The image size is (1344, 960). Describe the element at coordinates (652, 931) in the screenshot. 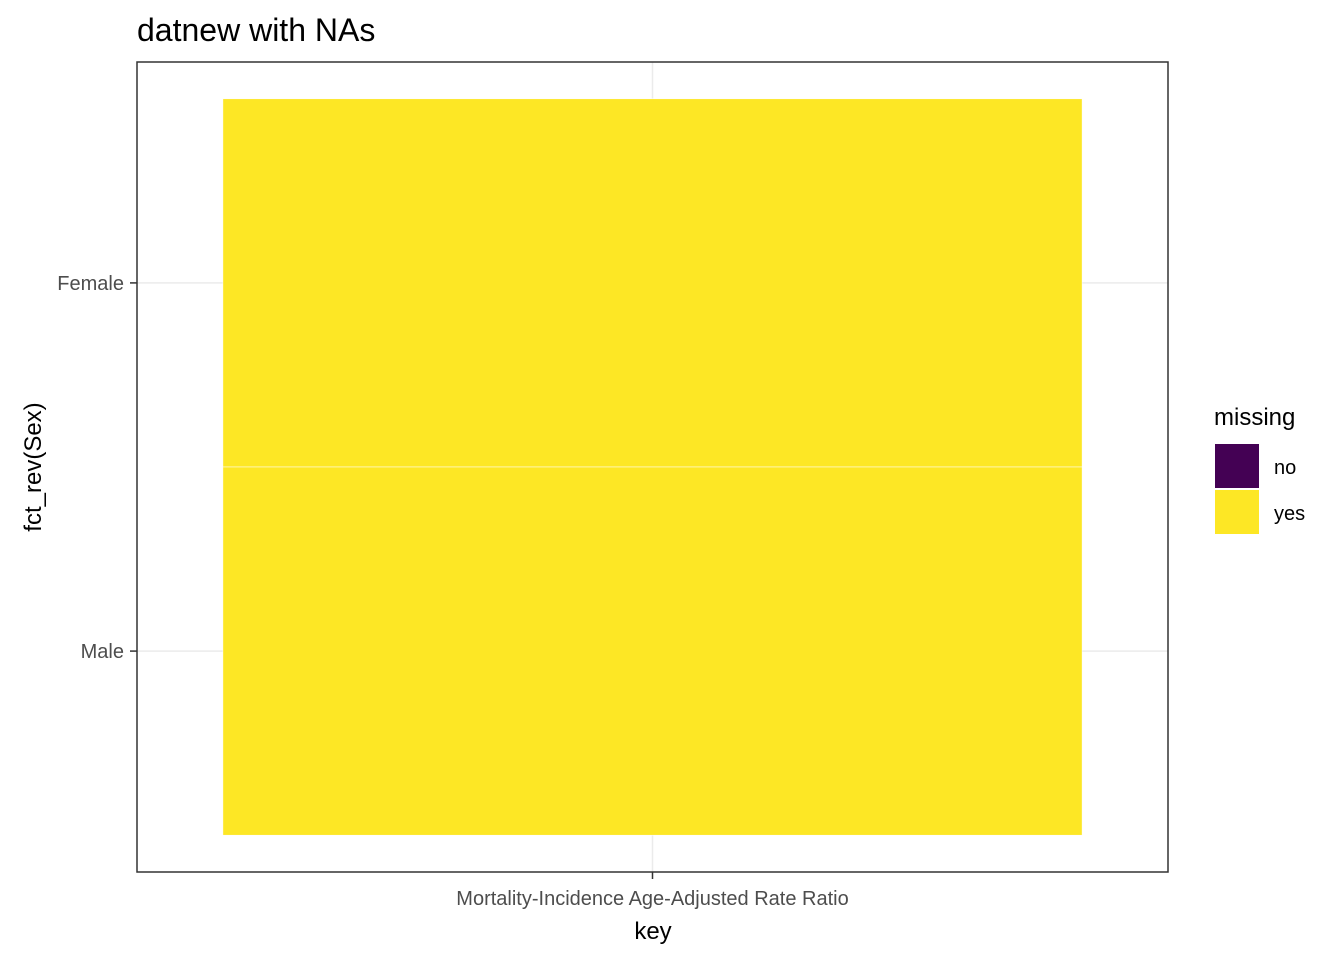

I see `x-axis-title: key` at that location.